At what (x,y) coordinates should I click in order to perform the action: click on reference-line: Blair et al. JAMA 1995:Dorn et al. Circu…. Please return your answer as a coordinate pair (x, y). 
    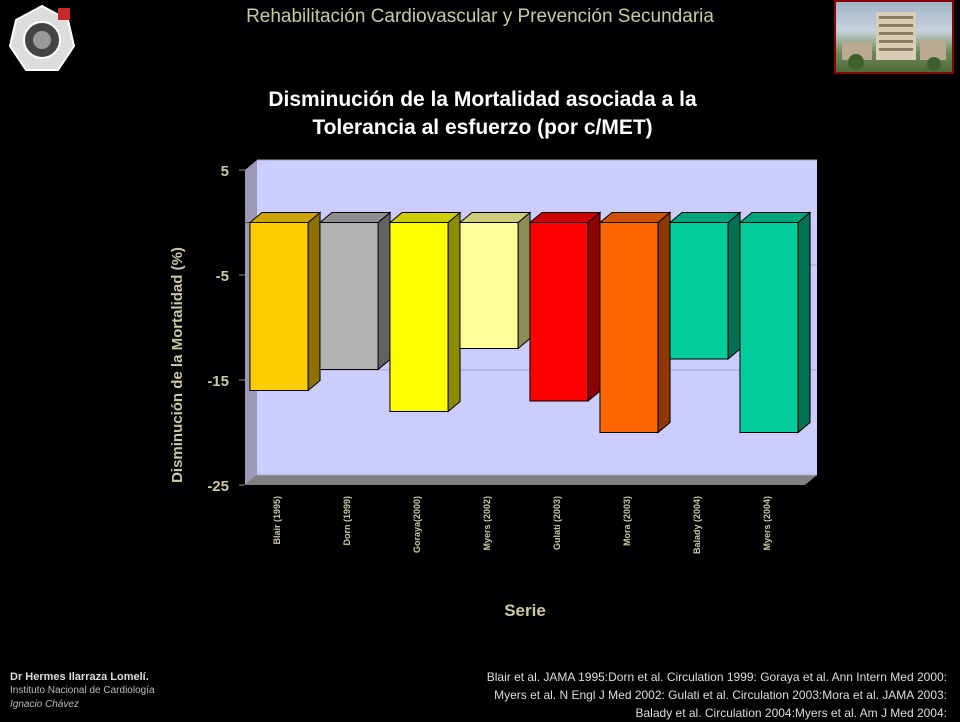
    Looking at the image, I should click on (716, 677).